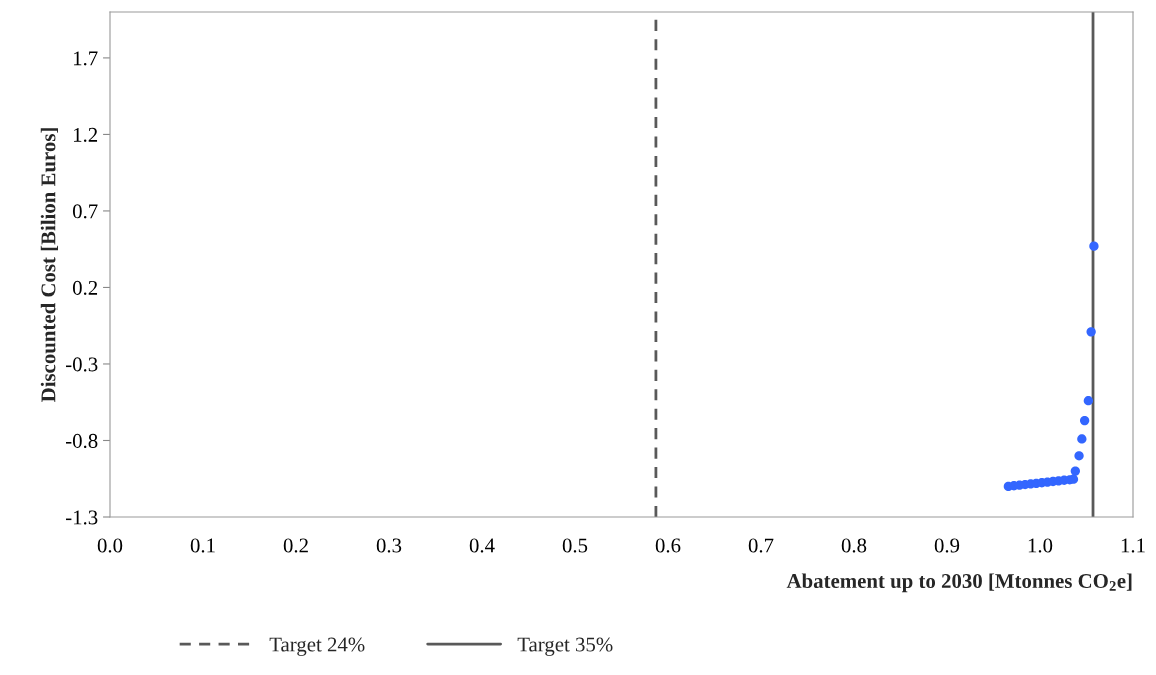 Image resolution: width=1156 pixels, height=675 pixels. Describe the element at coordinates (959, 583) in the screenshot. I see `x-axis-title: Abatement up to 2030 [Mtonnes CO$_{2}$e]` at that location.